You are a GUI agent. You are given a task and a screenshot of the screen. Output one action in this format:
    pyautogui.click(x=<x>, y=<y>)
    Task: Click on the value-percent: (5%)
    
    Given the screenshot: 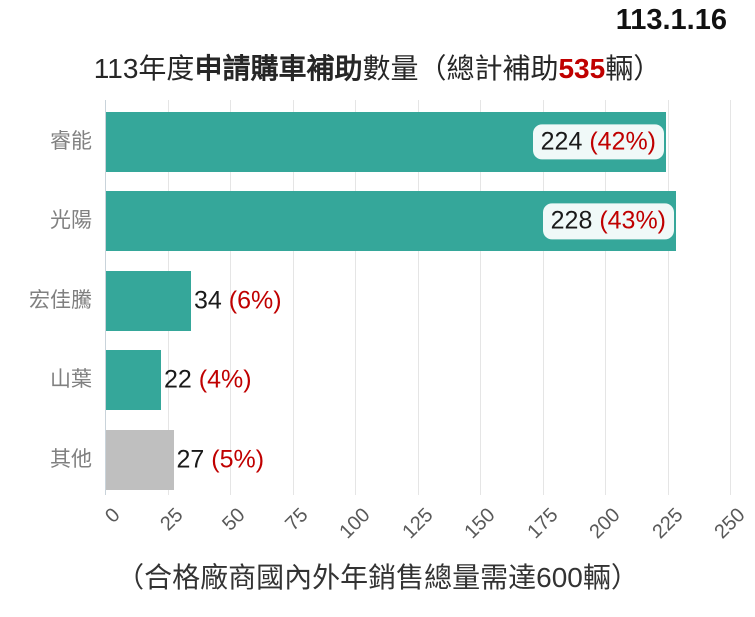 What is the action you would take?
    pyautogui.click(x=238, y=458)
    